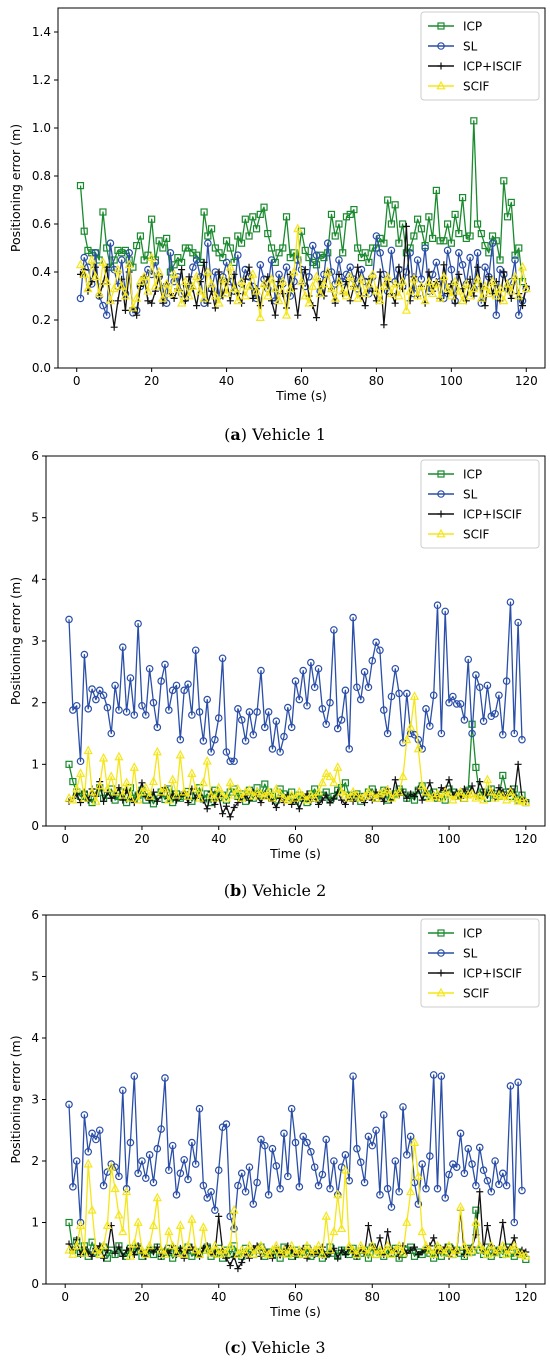 This screenshot has height=1364, width=550. Describe the element at coordinates (236, 1347) in the screenshot. I see `caption-part: c` at that location.